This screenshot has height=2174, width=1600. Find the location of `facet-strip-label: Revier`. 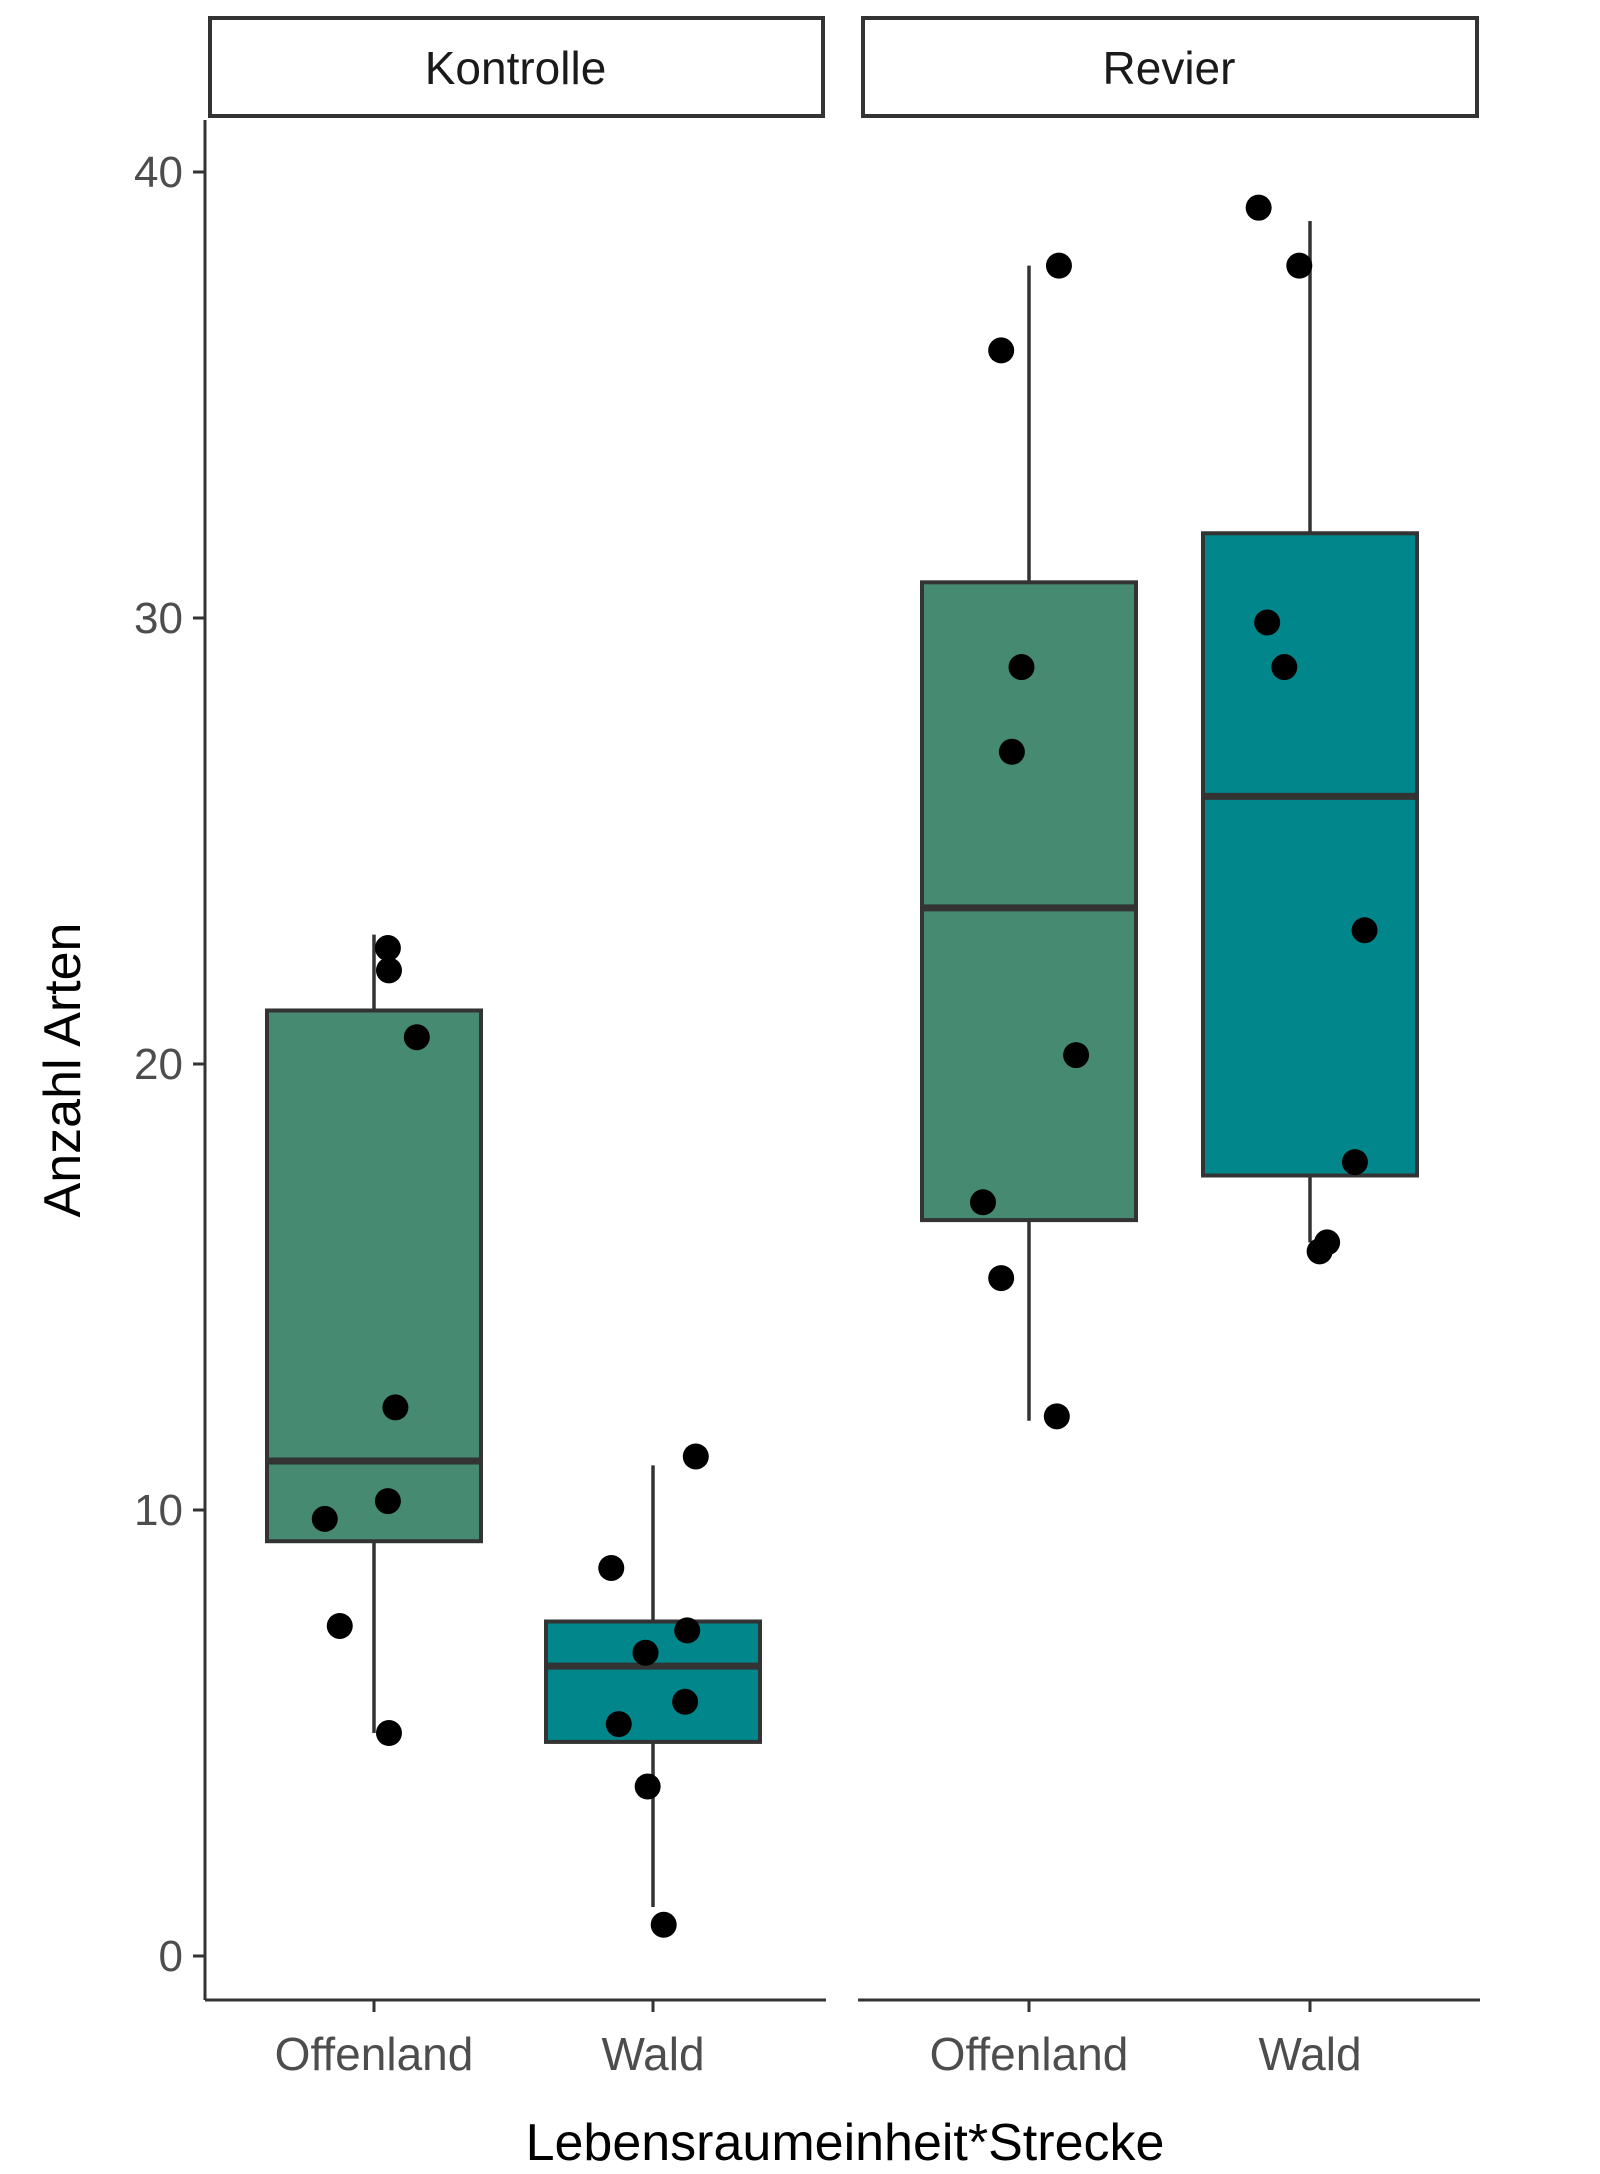

facet-strip-label: Revier is located at coordinates (1169, 68).